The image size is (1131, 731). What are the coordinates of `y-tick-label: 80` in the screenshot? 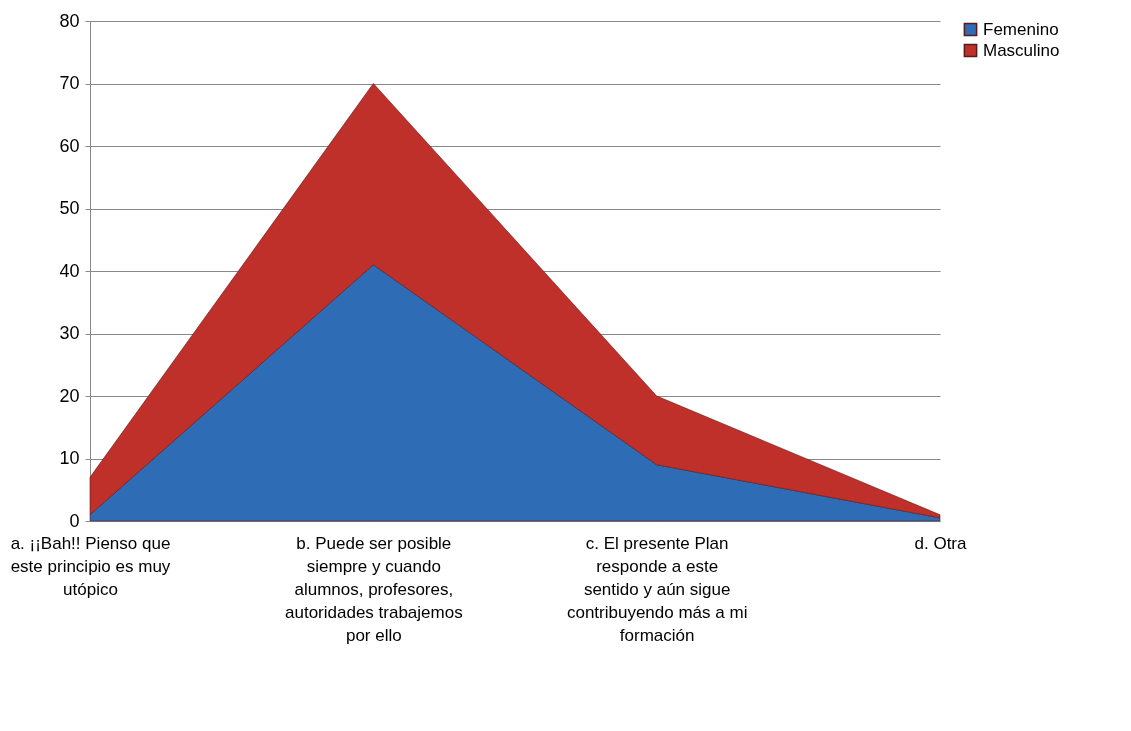 It's located at (69, 20).